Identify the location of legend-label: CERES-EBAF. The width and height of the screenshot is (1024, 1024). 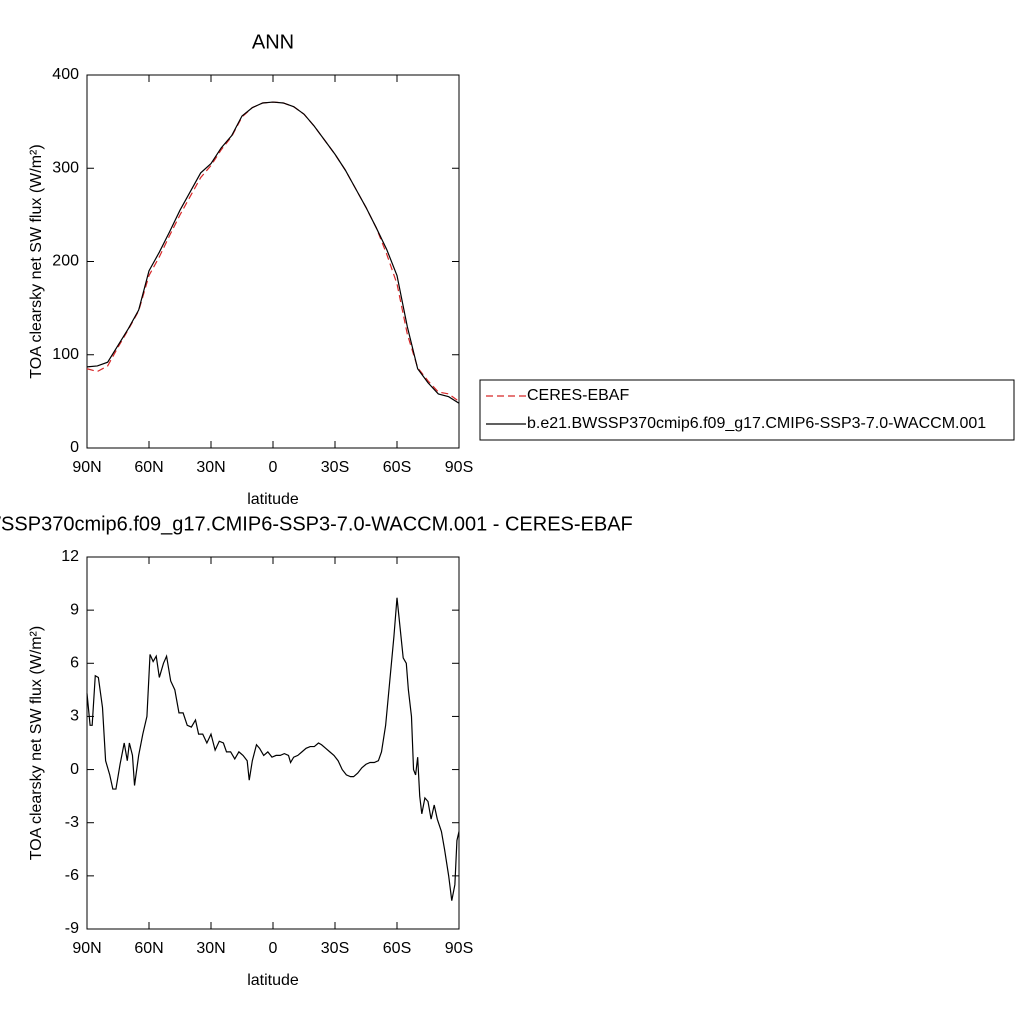
(578, 395).